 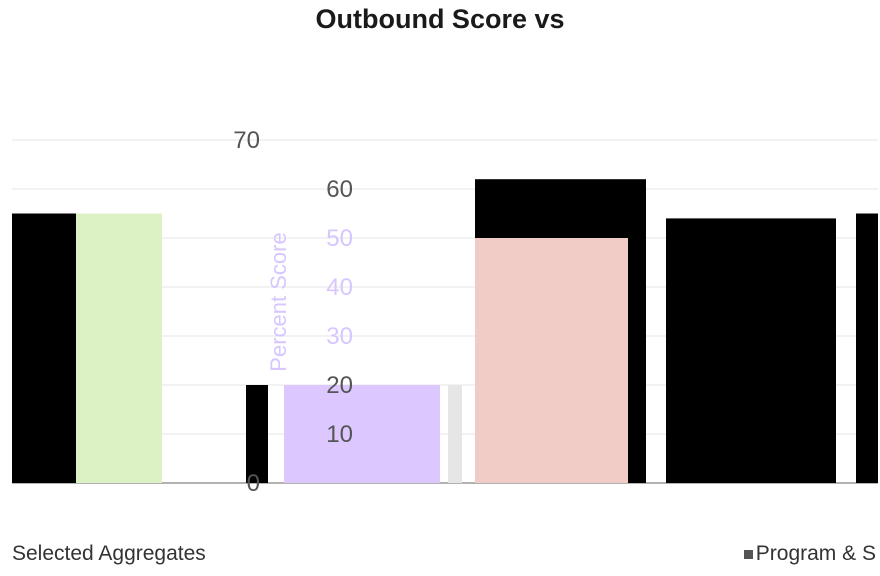 I want to click on y-tick-label-50: 50, so click(x=339, y=238).